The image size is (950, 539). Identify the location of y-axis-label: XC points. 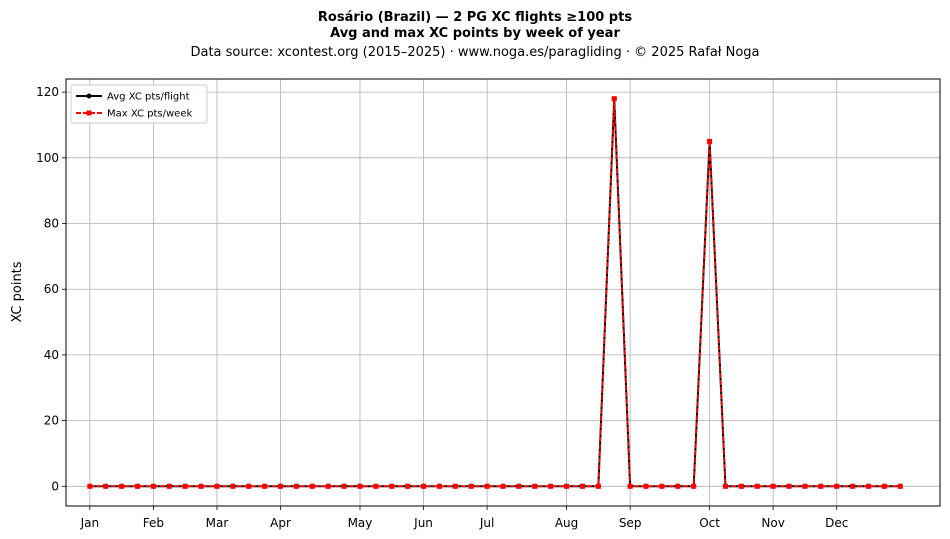
(17, 291).